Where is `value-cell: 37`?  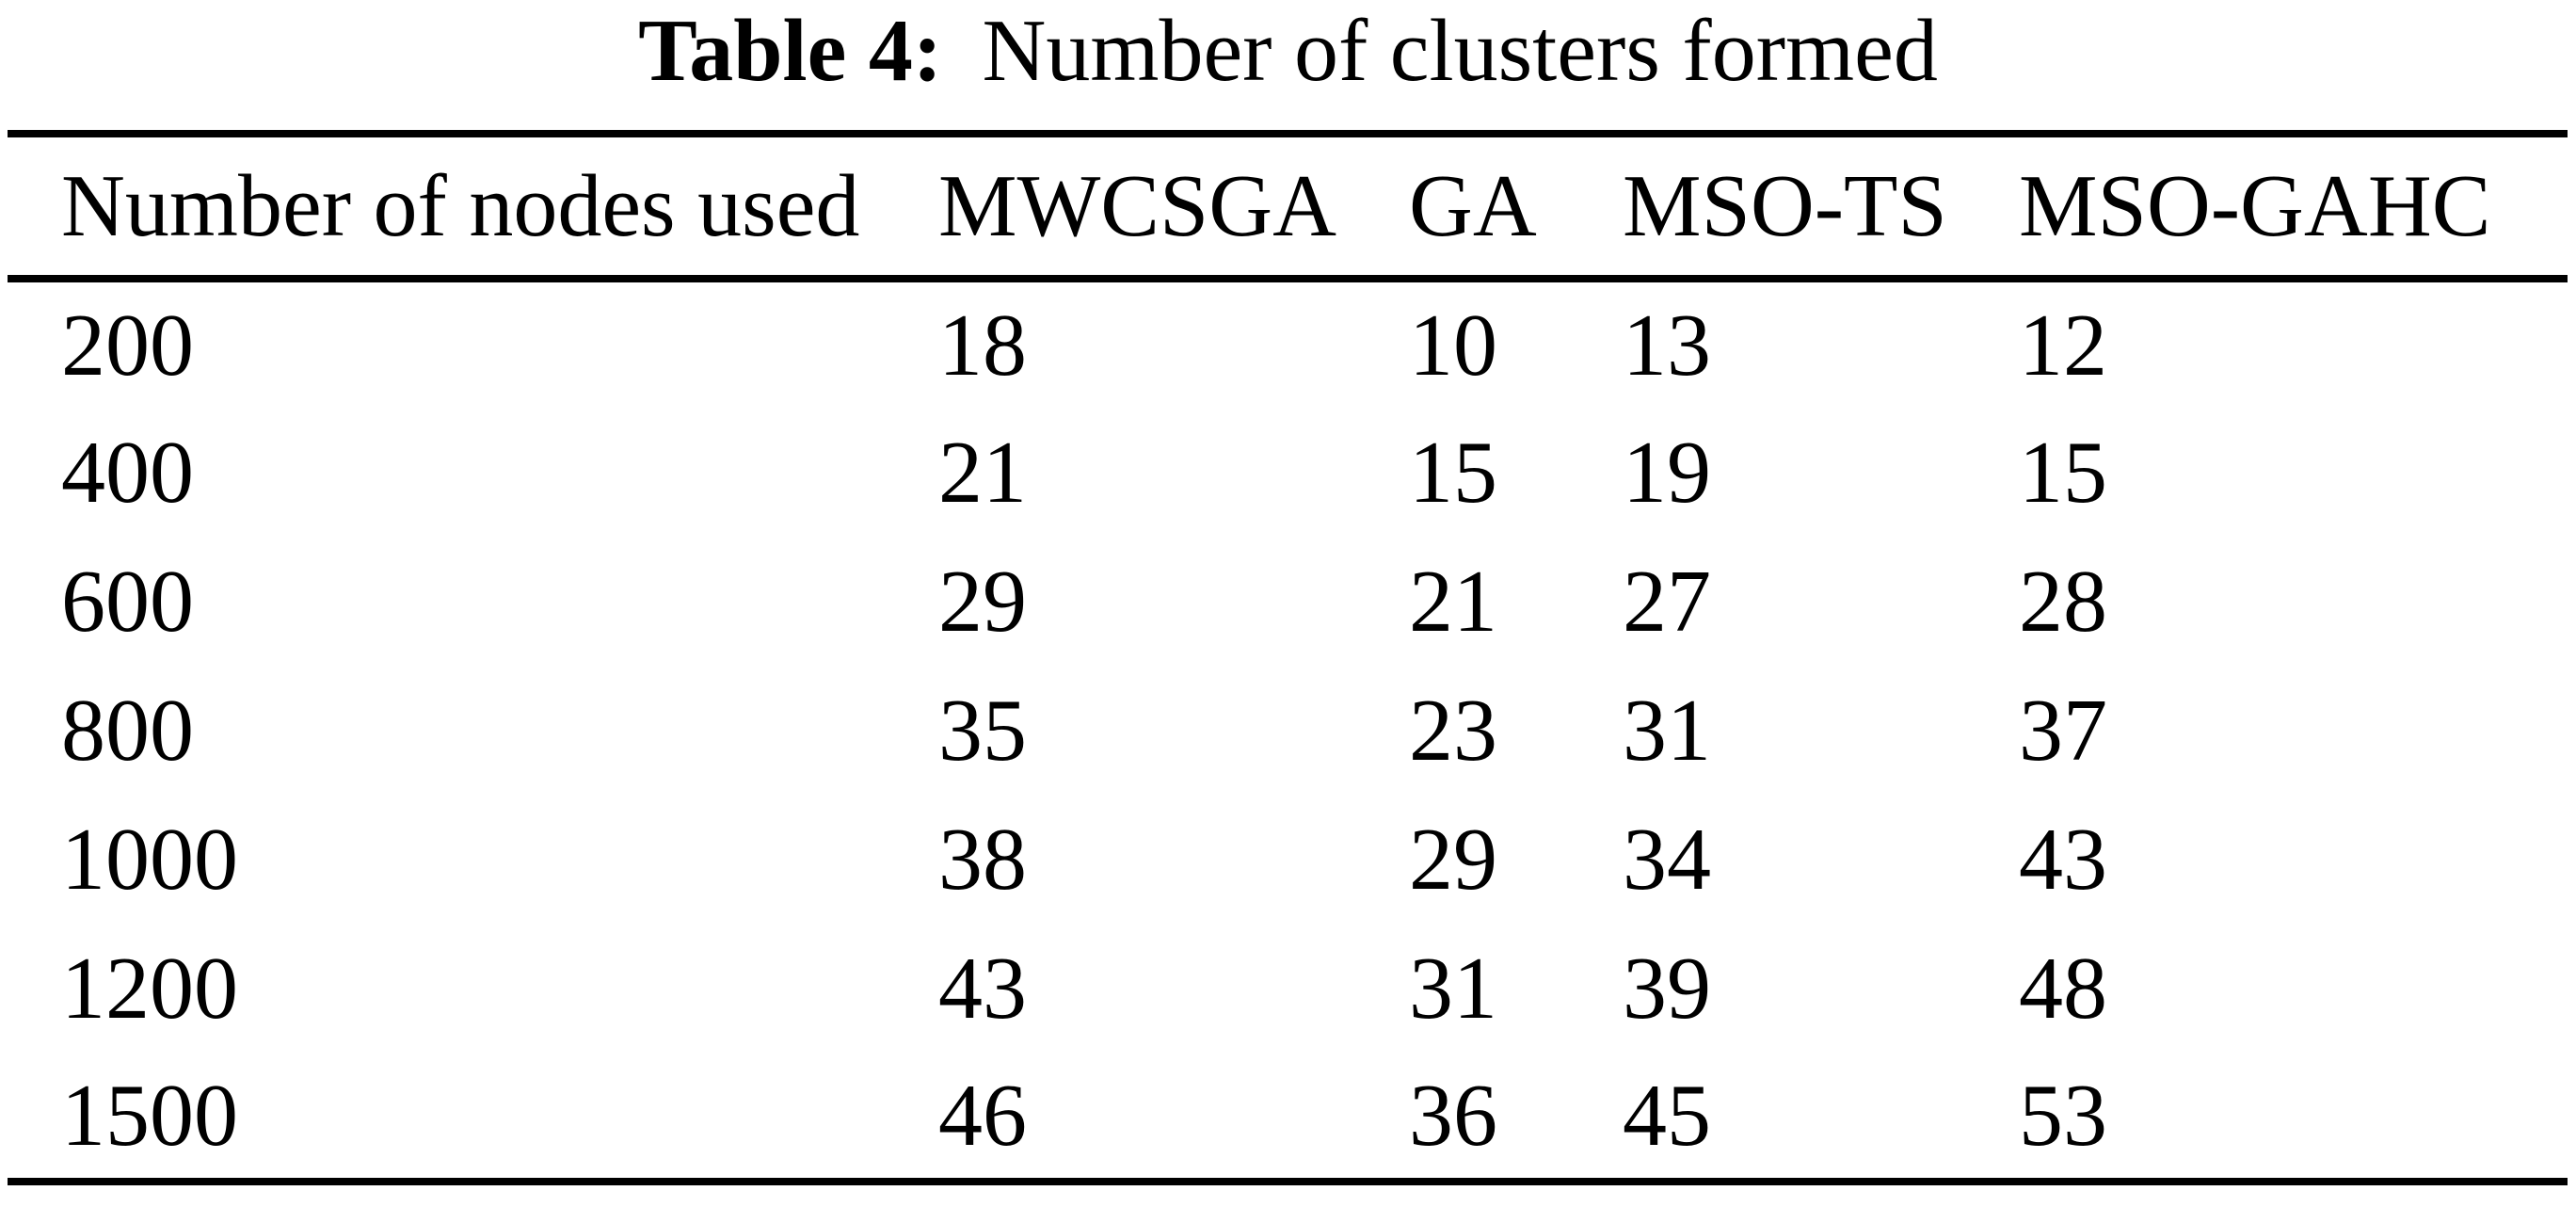
value-cell: 37 is located at coordinates (2063, 730).